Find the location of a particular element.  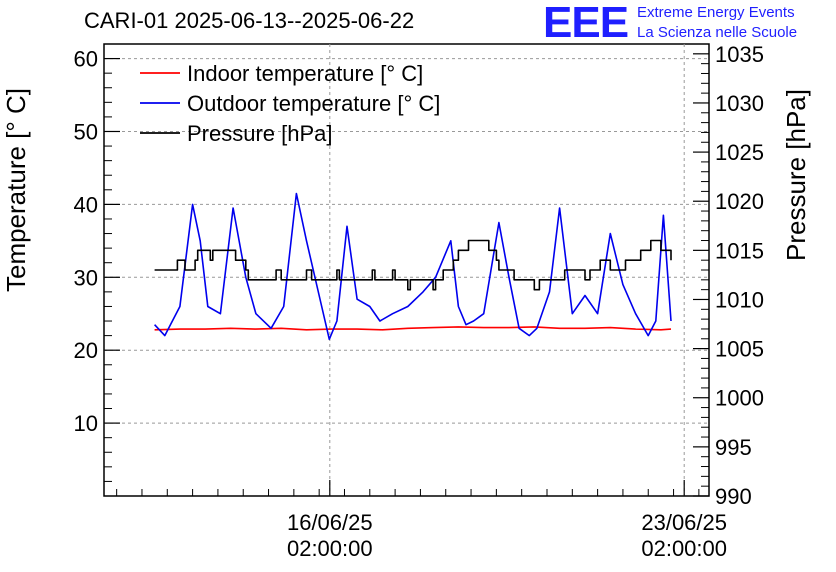

y2-tick-label: 1035 is located at coordinates (739, 54).